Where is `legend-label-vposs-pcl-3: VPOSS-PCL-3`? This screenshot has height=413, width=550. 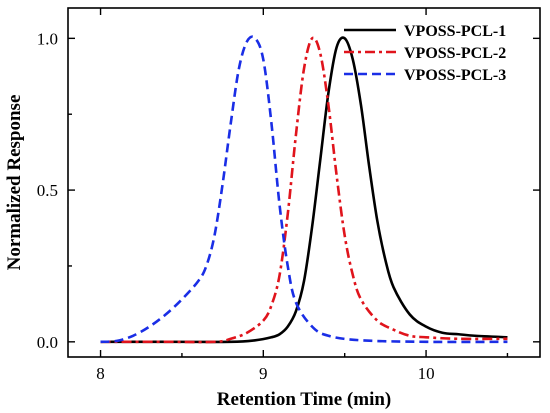
legend-label-vposs-pcl-3: VPOSS-PCL-3 is located at coordinates (455, 75).